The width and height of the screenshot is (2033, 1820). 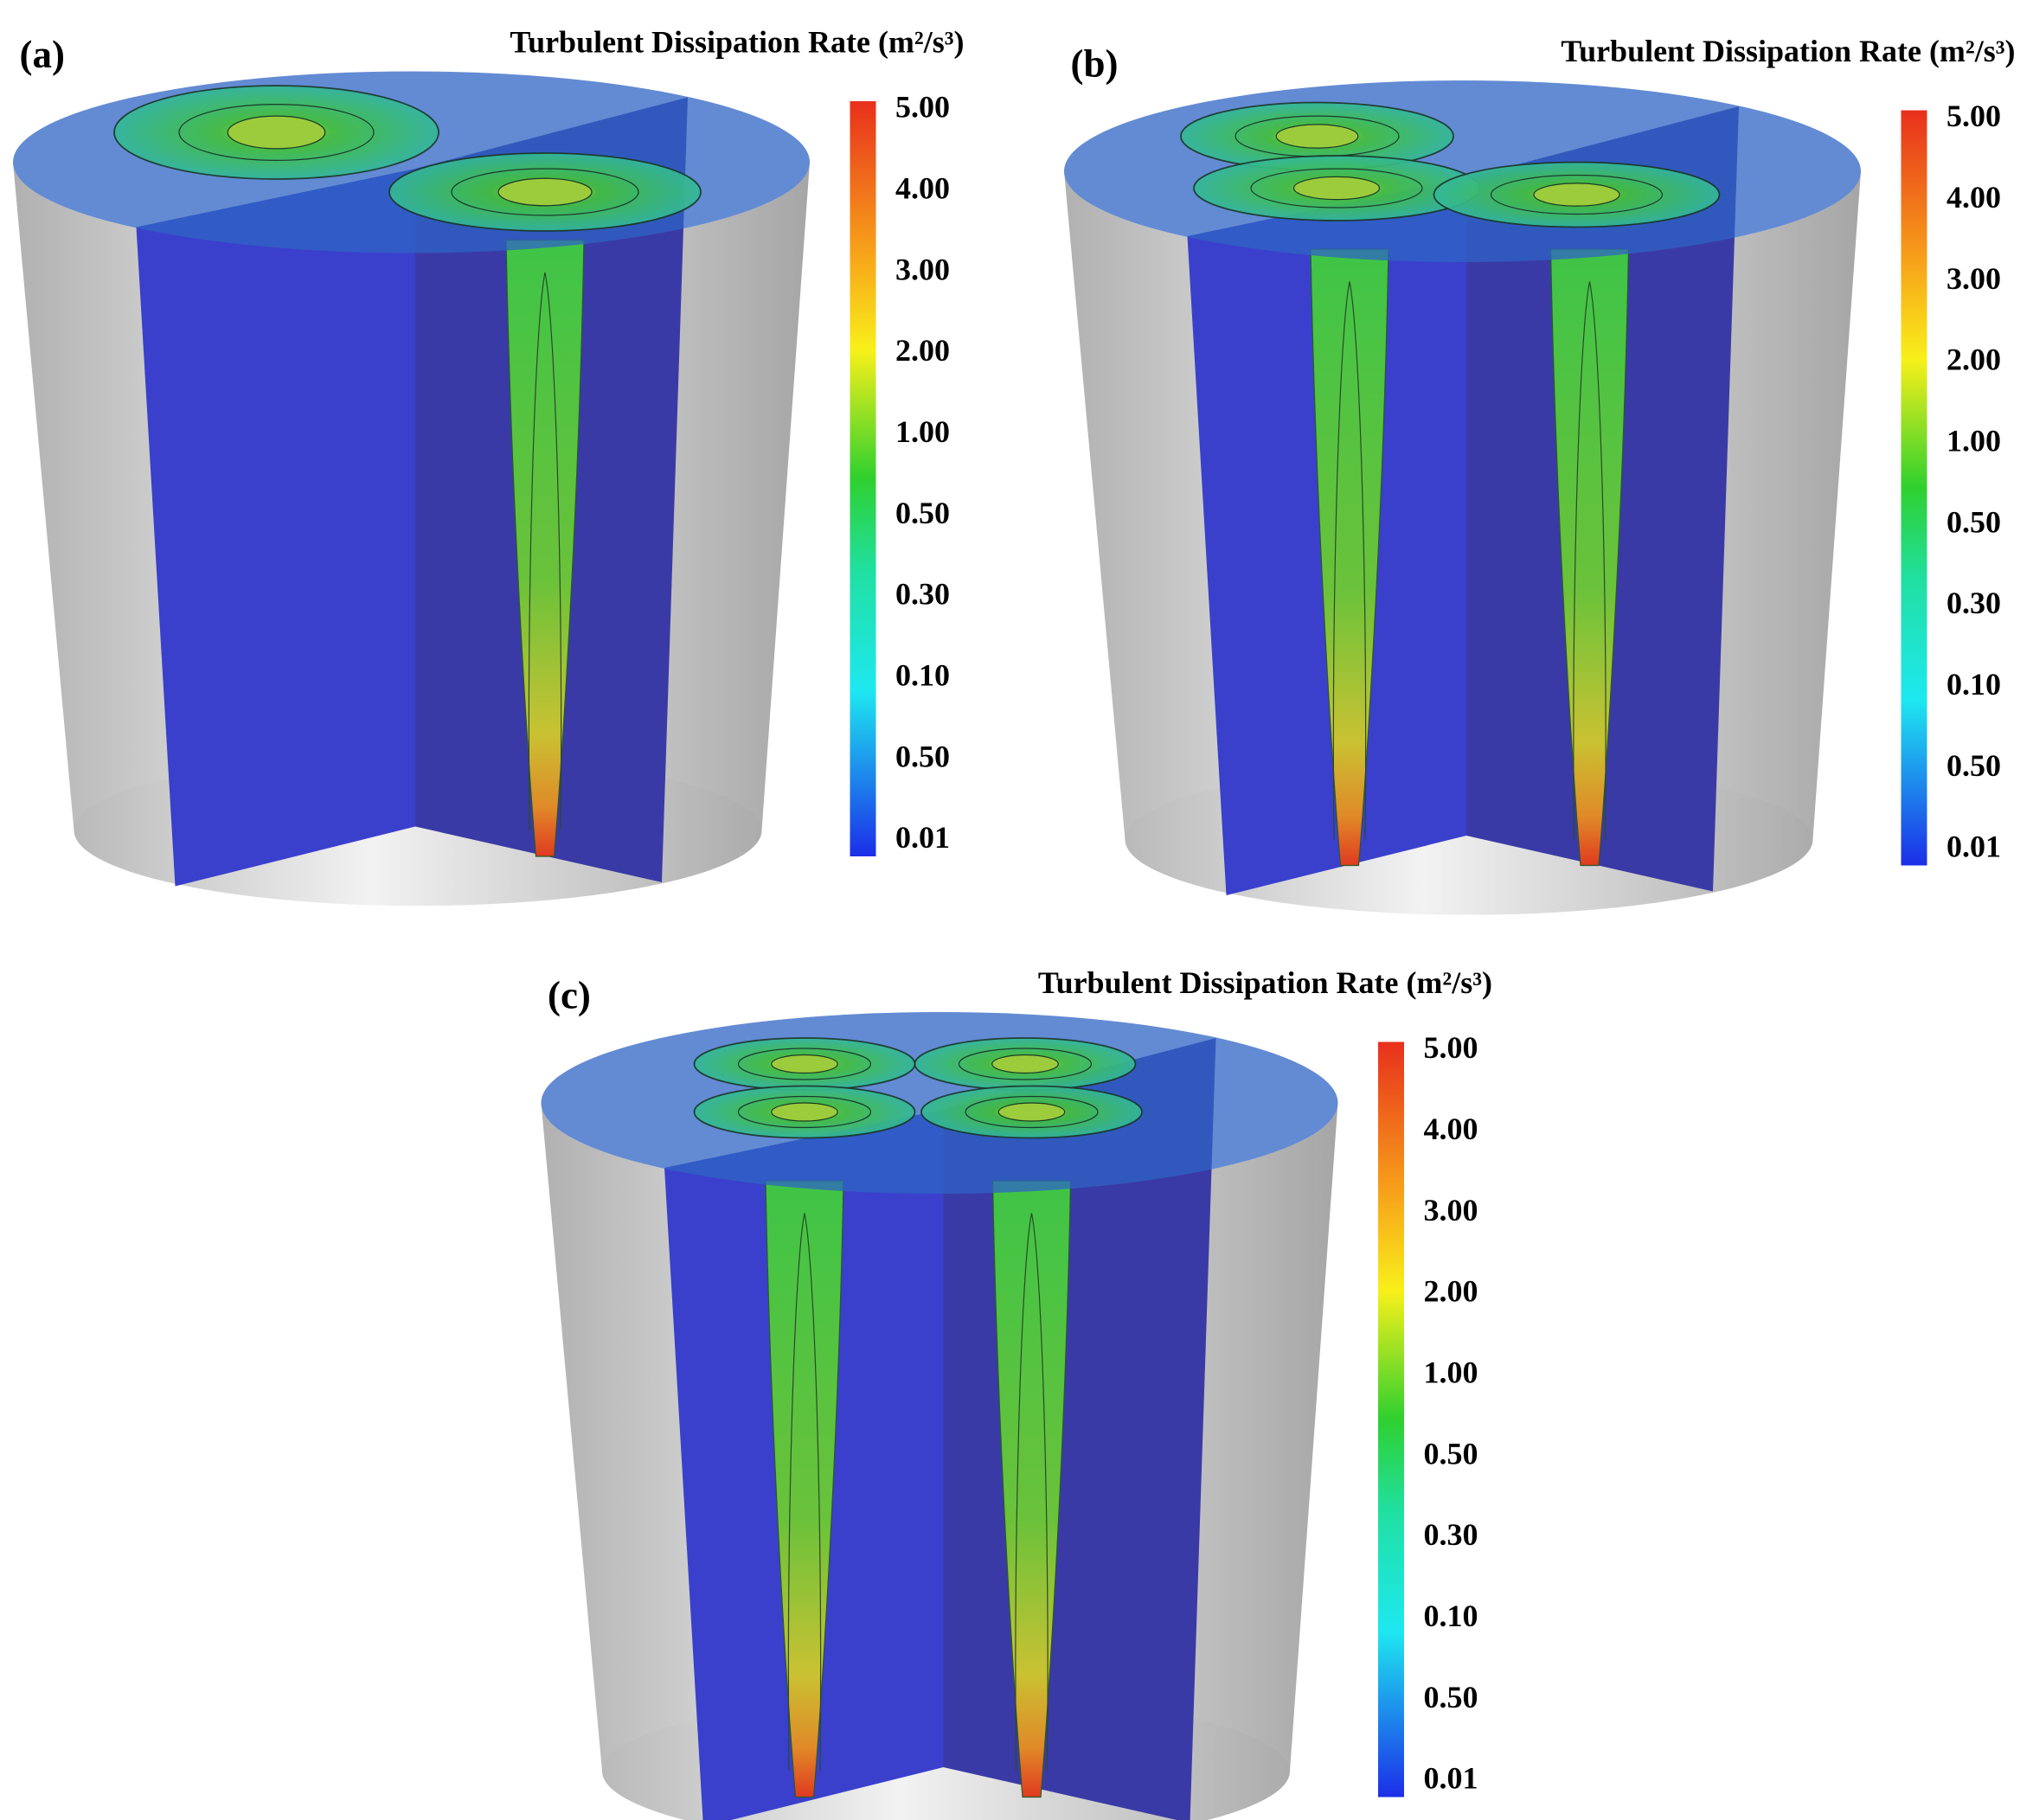 I want to click on panel-label: (a), so click(x=43, y=54).